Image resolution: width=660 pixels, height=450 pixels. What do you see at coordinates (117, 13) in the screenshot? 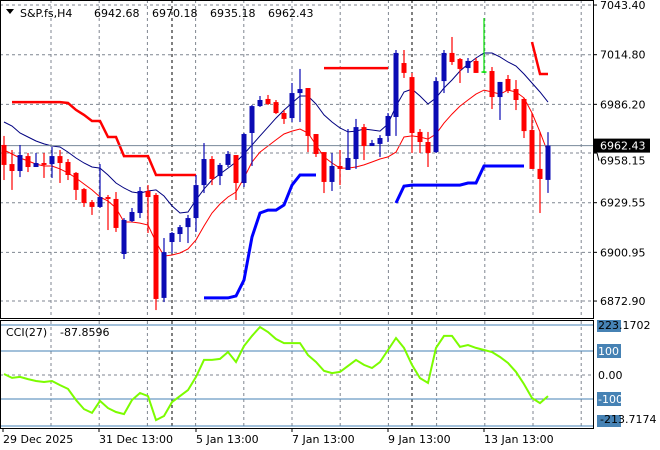
I see `open-value: 6942.68` at bounding box center [117, 13].